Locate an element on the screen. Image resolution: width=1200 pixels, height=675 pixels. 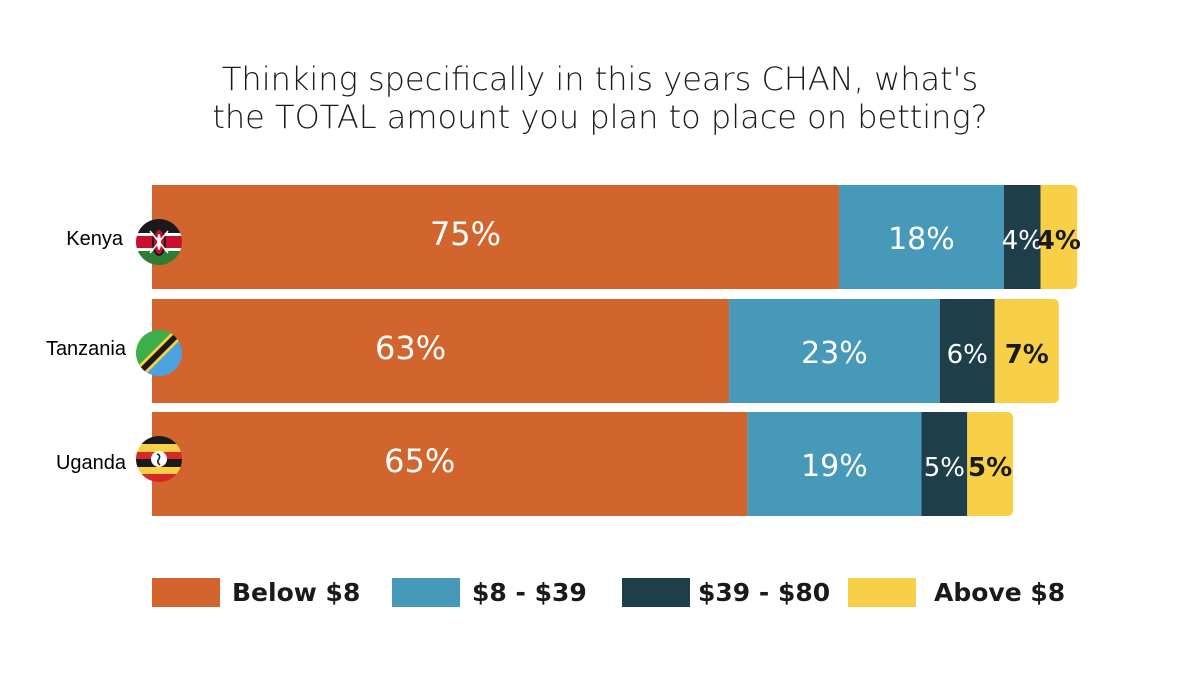
category-label-tanzania: Tanzania is located at coordinates (85, 349).